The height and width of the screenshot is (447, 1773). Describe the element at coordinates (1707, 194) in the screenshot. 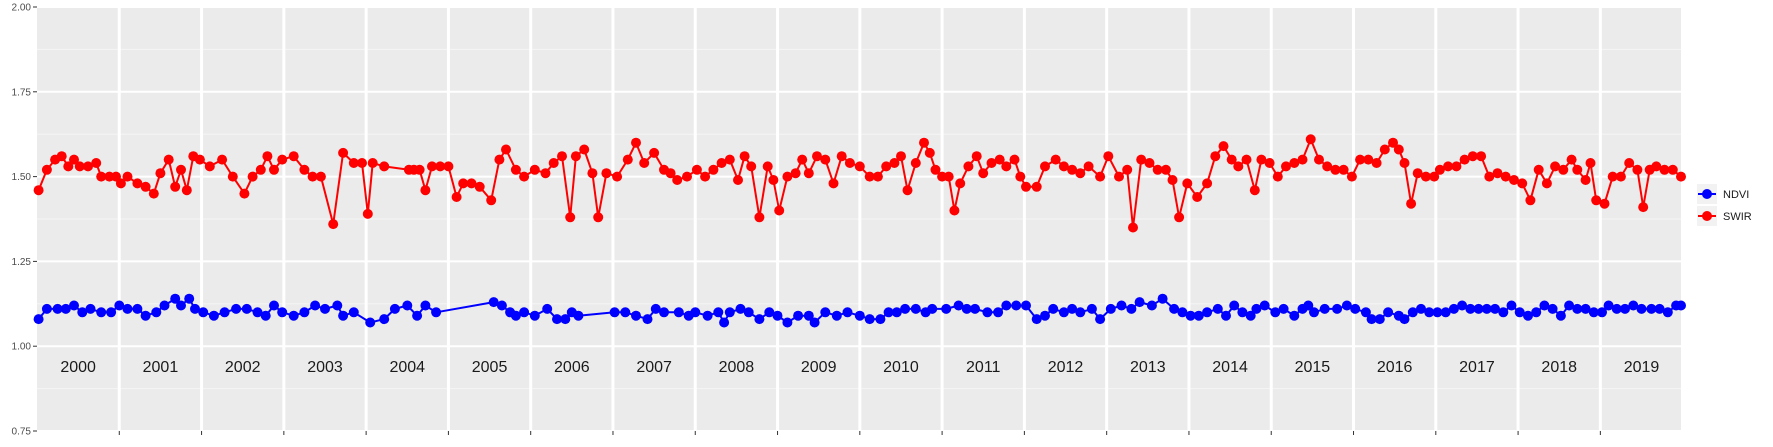

I see `legend-key-point` at that location.